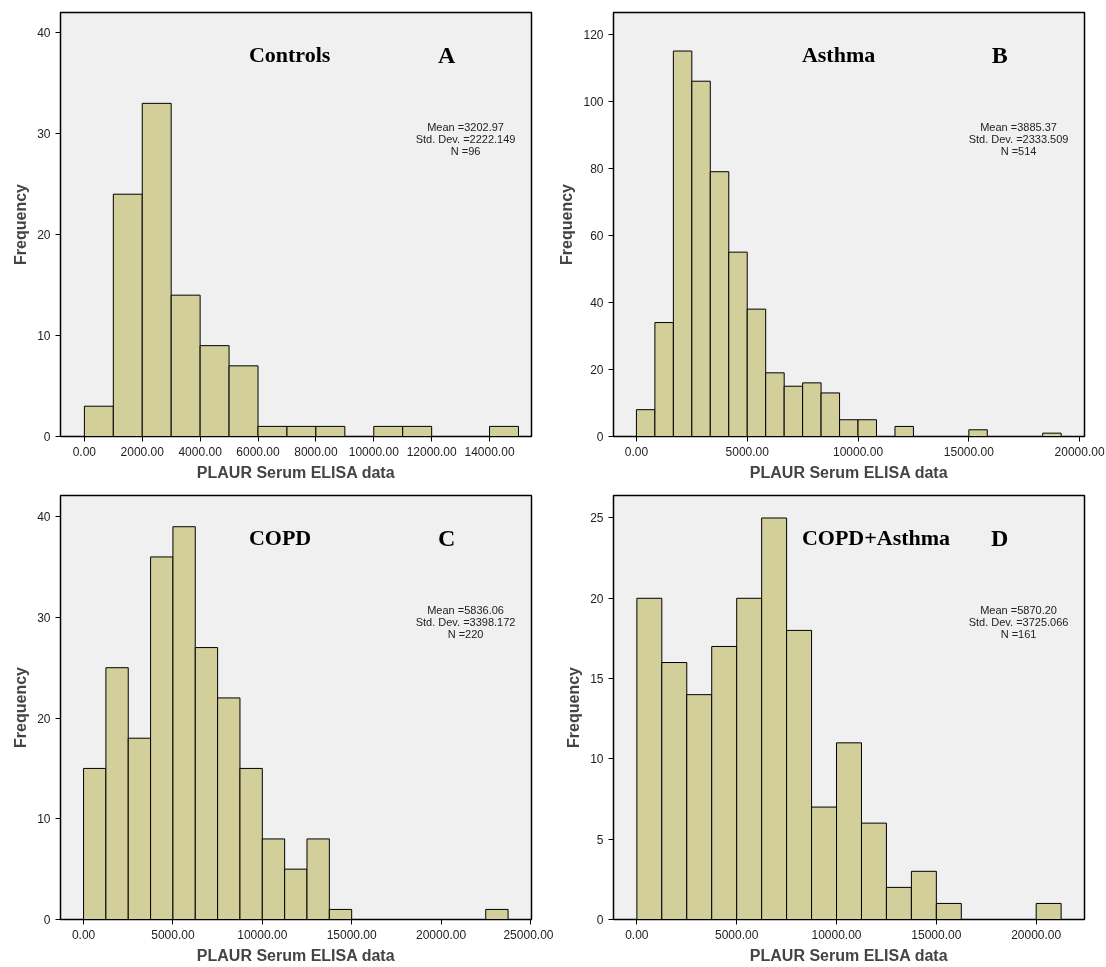 The width and height of the screenshot is (1106, 967). I want to click on annotation: Mean =3202.97, so click(465, 126).